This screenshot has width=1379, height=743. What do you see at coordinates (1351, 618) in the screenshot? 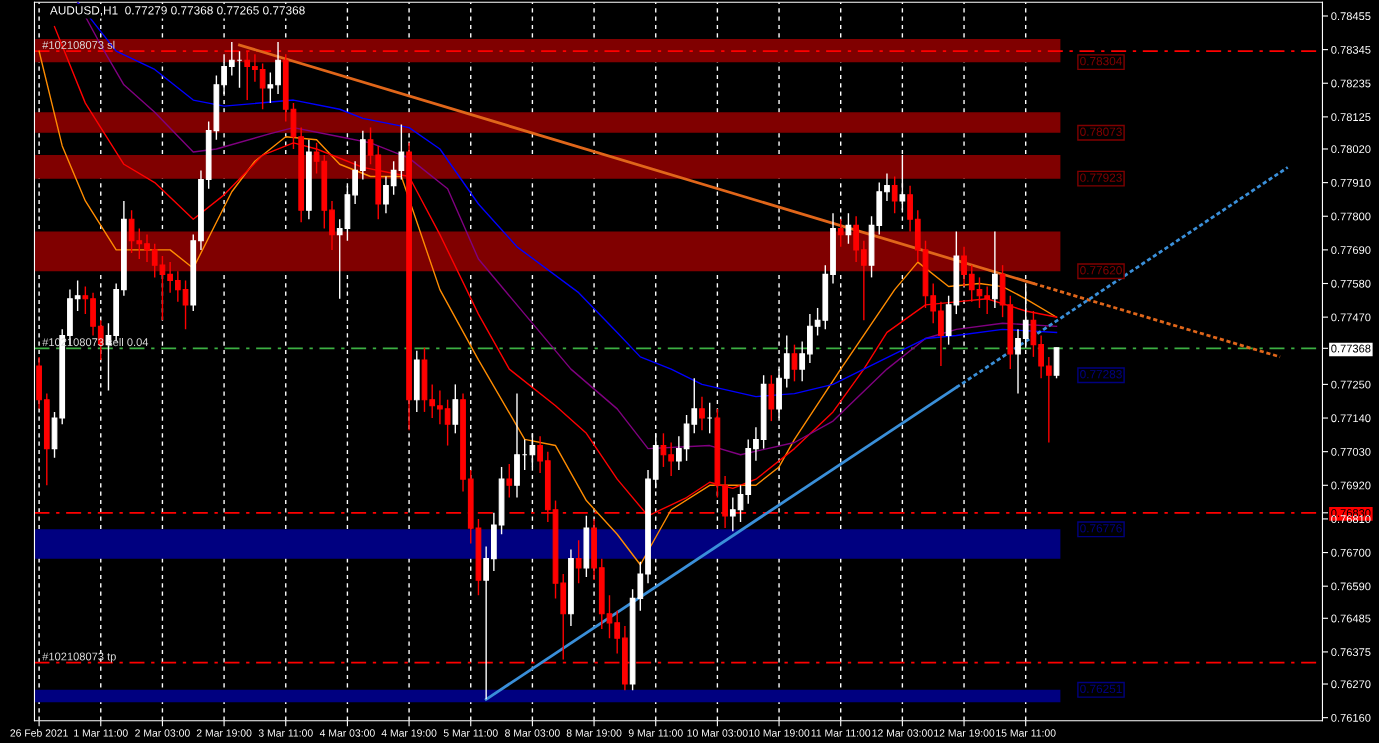
I see `y-tick-label: 0.76485` at bounding box center [1351, 618].